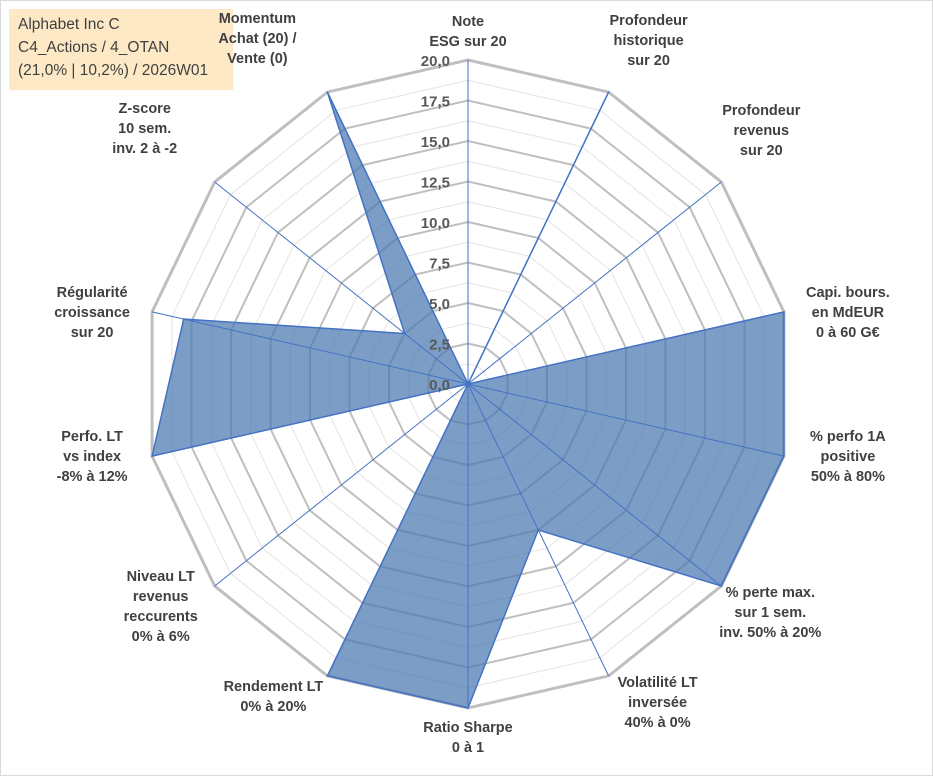 The image size is (933, 776). I want to click on axis-label: Profondeur revenus sur 20, so click(761, 131).